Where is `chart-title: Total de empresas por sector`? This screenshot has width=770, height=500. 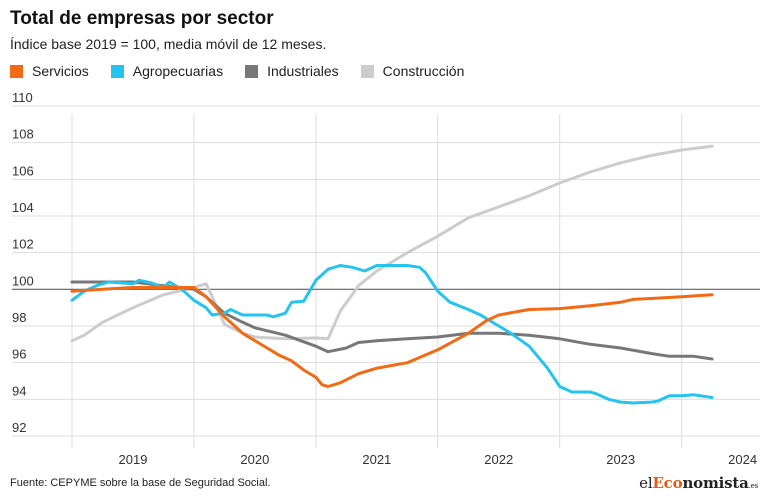 chart-title: Total de empresas por sector is located at coordinates (142, 18).